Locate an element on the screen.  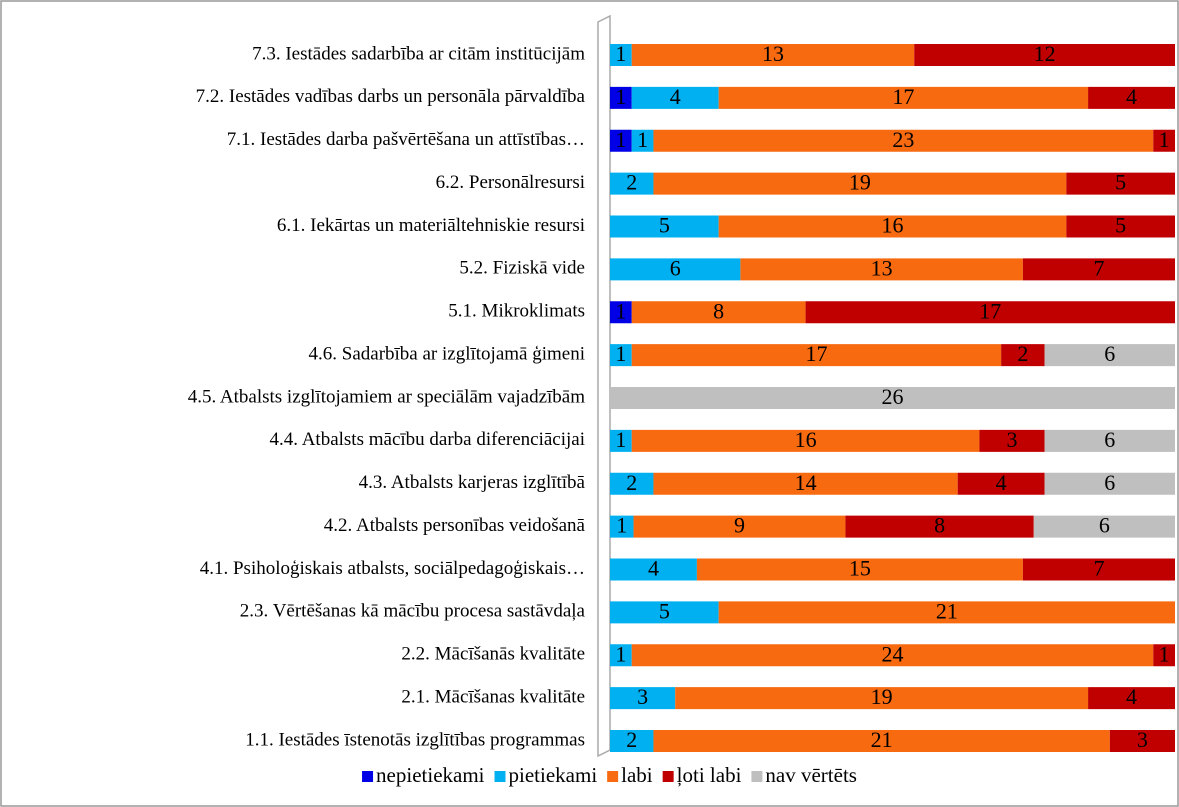
y-tick-label: 5.2. Fiziskā vide is located at coordinates (522, 268).